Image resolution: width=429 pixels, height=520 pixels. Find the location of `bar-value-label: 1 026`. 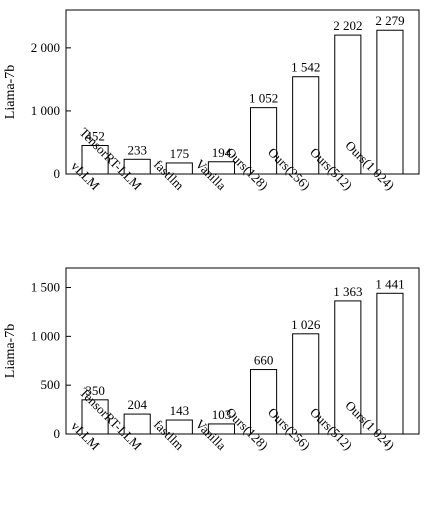

bar-value-label: 1 026 is located at coordinates (306, 324).